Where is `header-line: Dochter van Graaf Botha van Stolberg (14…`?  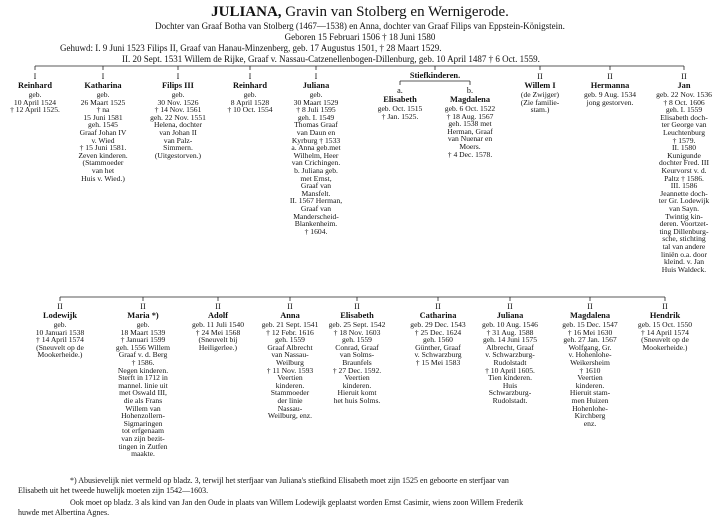
header-line: Dochter van Graaf Botha van Stolberg (14… is located at coordinates (360, 26).